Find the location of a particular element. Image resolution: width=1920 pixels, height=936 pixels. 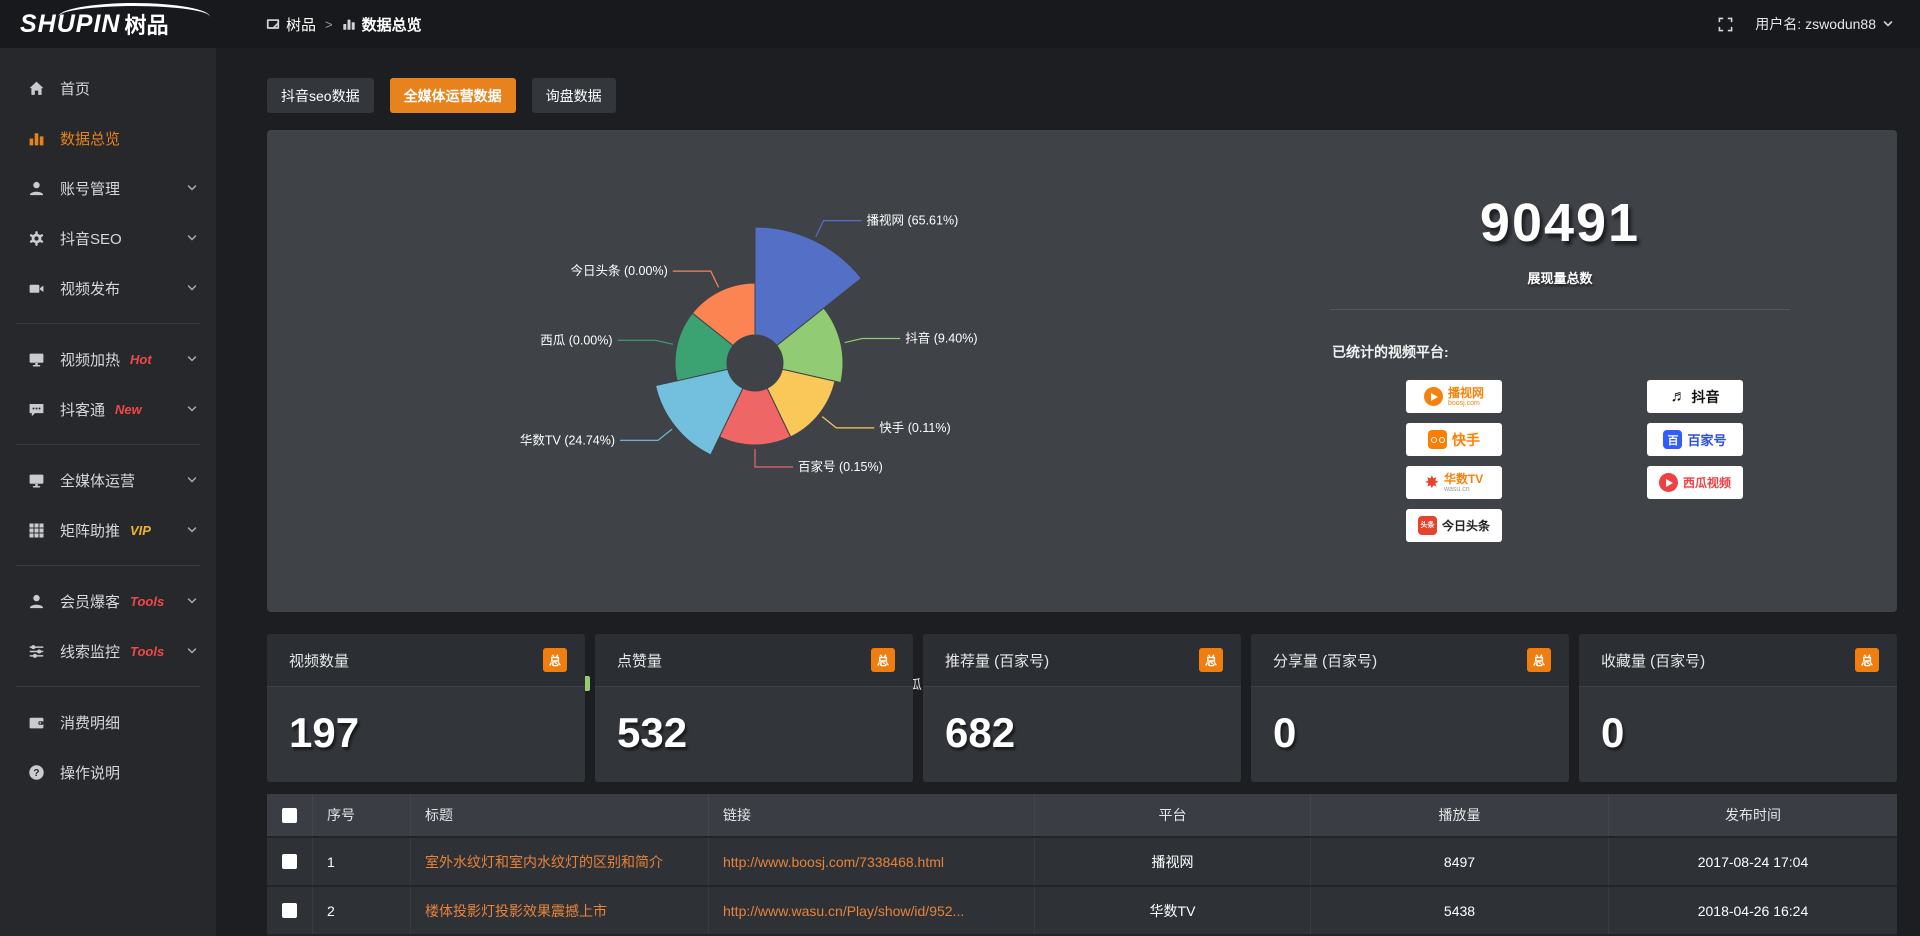

sidebar-item-视频发布: 视频发布 is located at coordinates (108, 288).